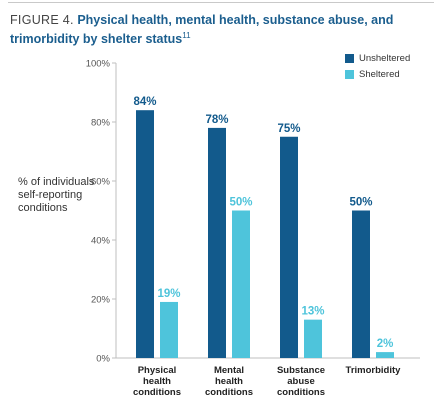 Image resolution: width=442 pixels, height=419 pixels. Describe the element at coordinates (216, 120) in the screenshot. I see `data-label-unsheltered: 78%` at that location.